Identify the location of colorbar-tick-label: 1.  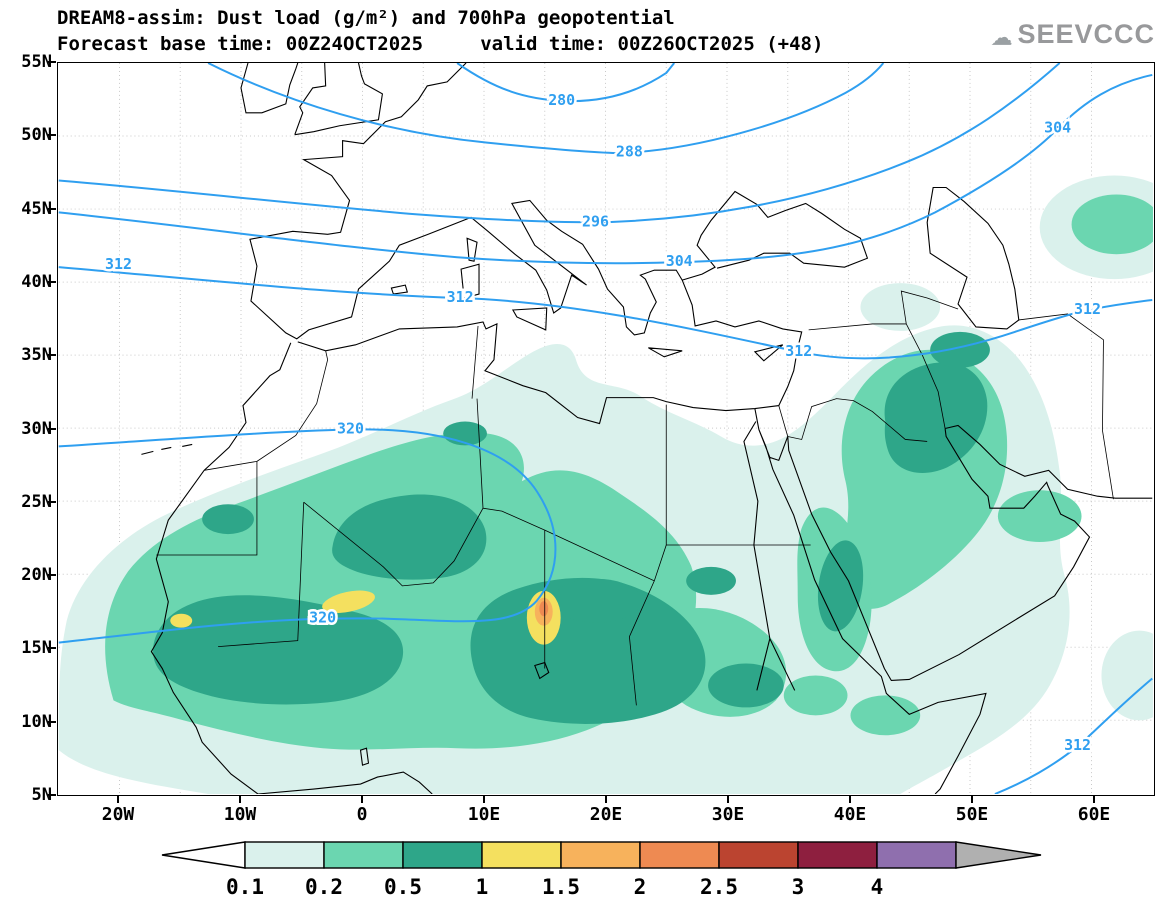
(482, 887).